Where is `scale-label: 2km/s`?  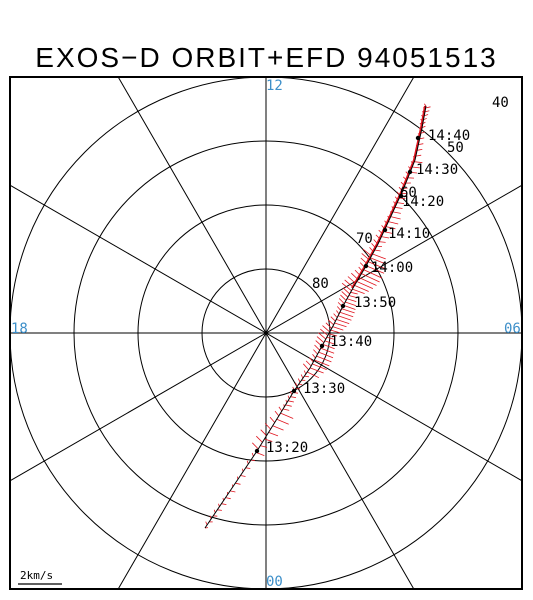
scale-label: 2km/s is located at coordinates (36, 575).